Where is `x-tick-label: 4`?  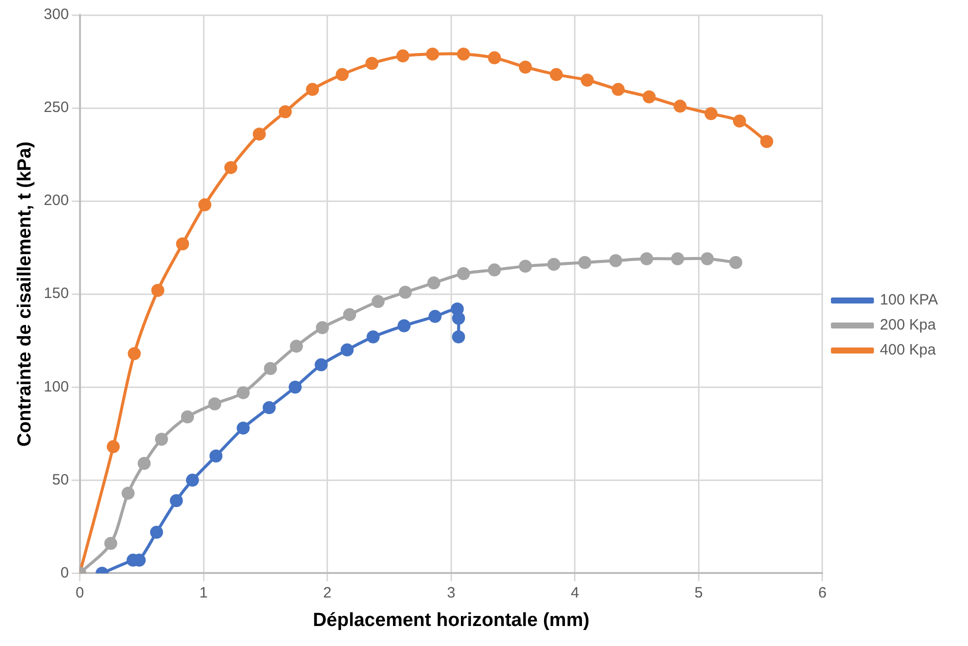
x-tick-label: 4 is located at coordinates (575, 593).